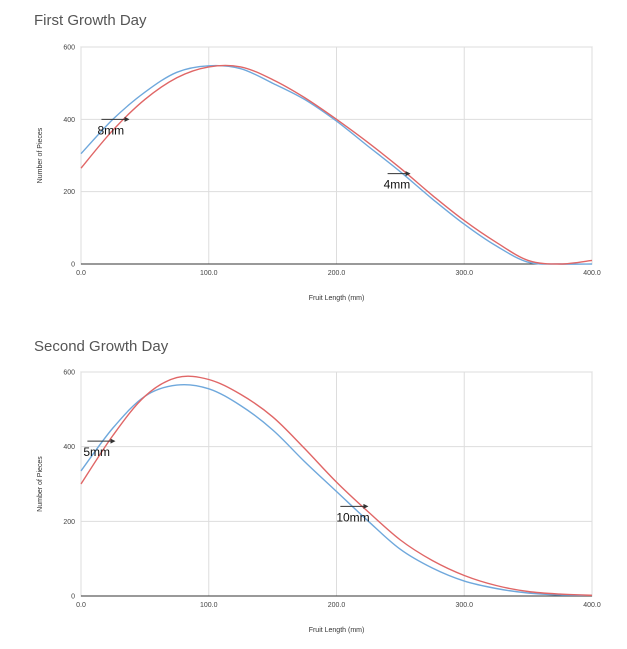 This screenshot has height=649, width=627. Describe the element at coordinates (96, 452) in the screenshot. I see `annotation-label: 5mm` at that location.